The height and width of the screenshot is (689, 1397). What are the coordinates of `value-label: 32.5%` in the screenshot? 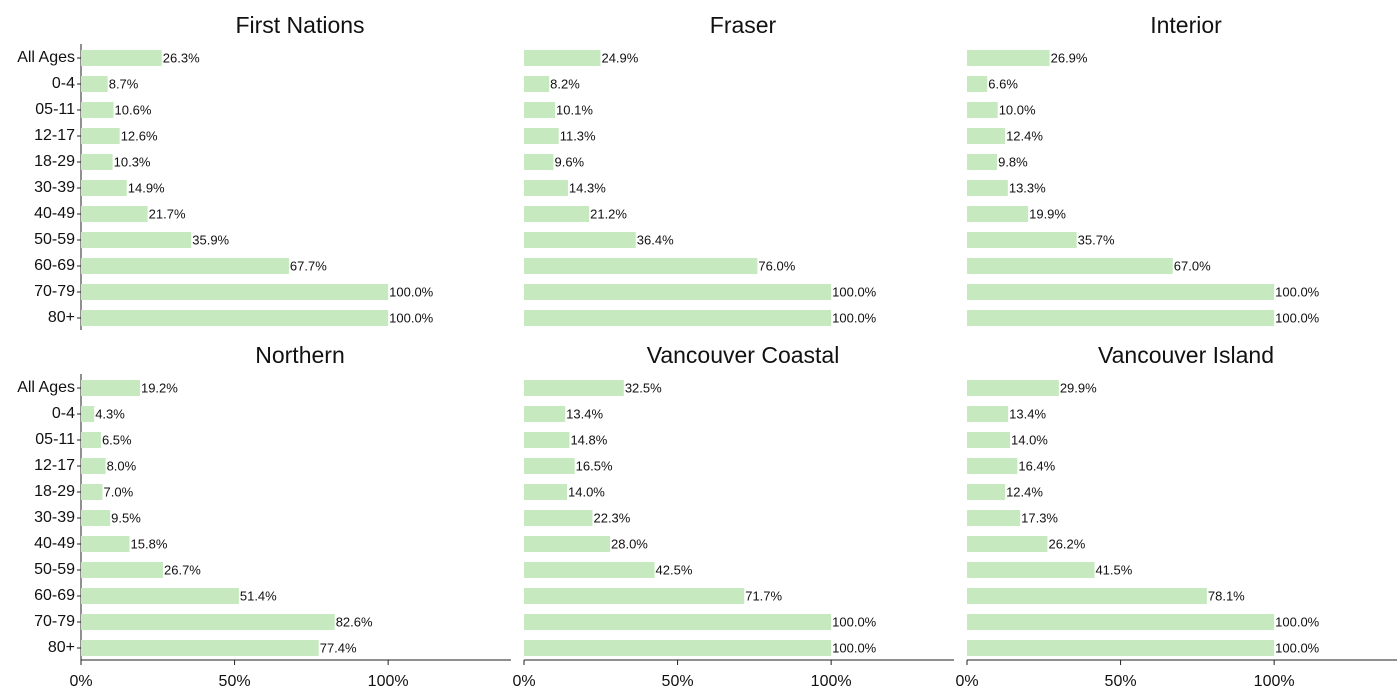 It's located at (643, 387).